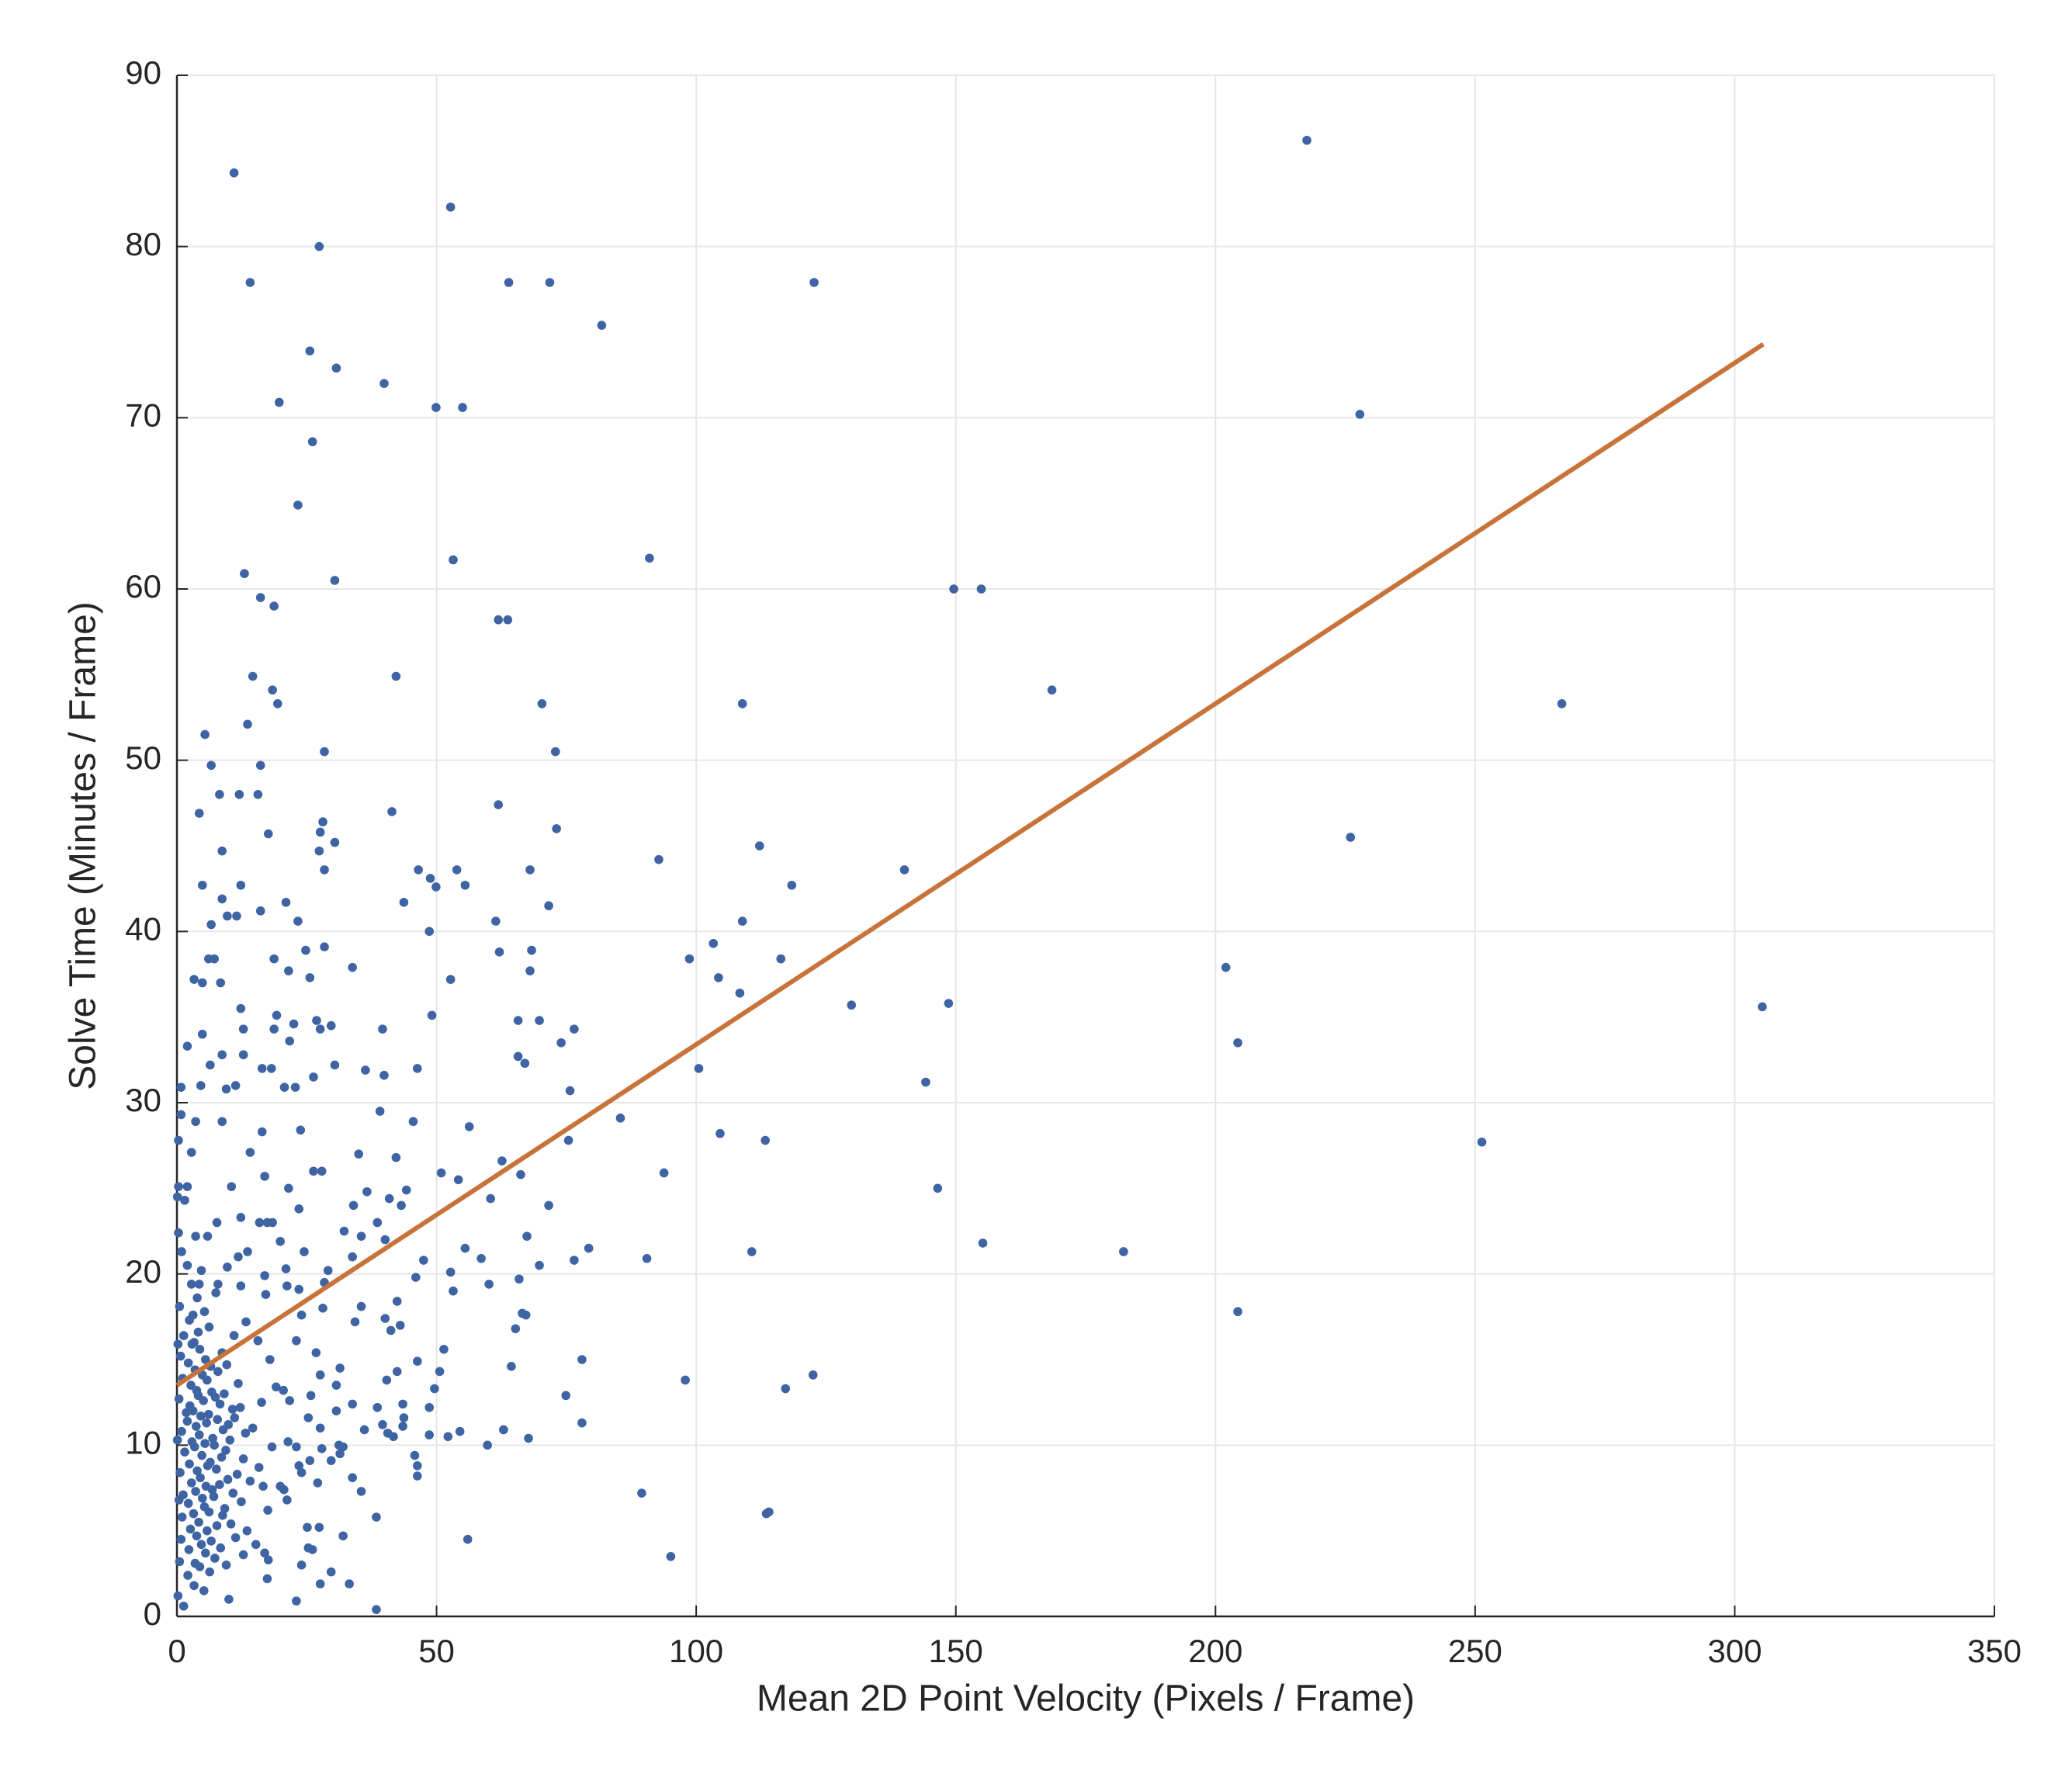  I want to click on y-tick-label: 30, so click(143, 1100).